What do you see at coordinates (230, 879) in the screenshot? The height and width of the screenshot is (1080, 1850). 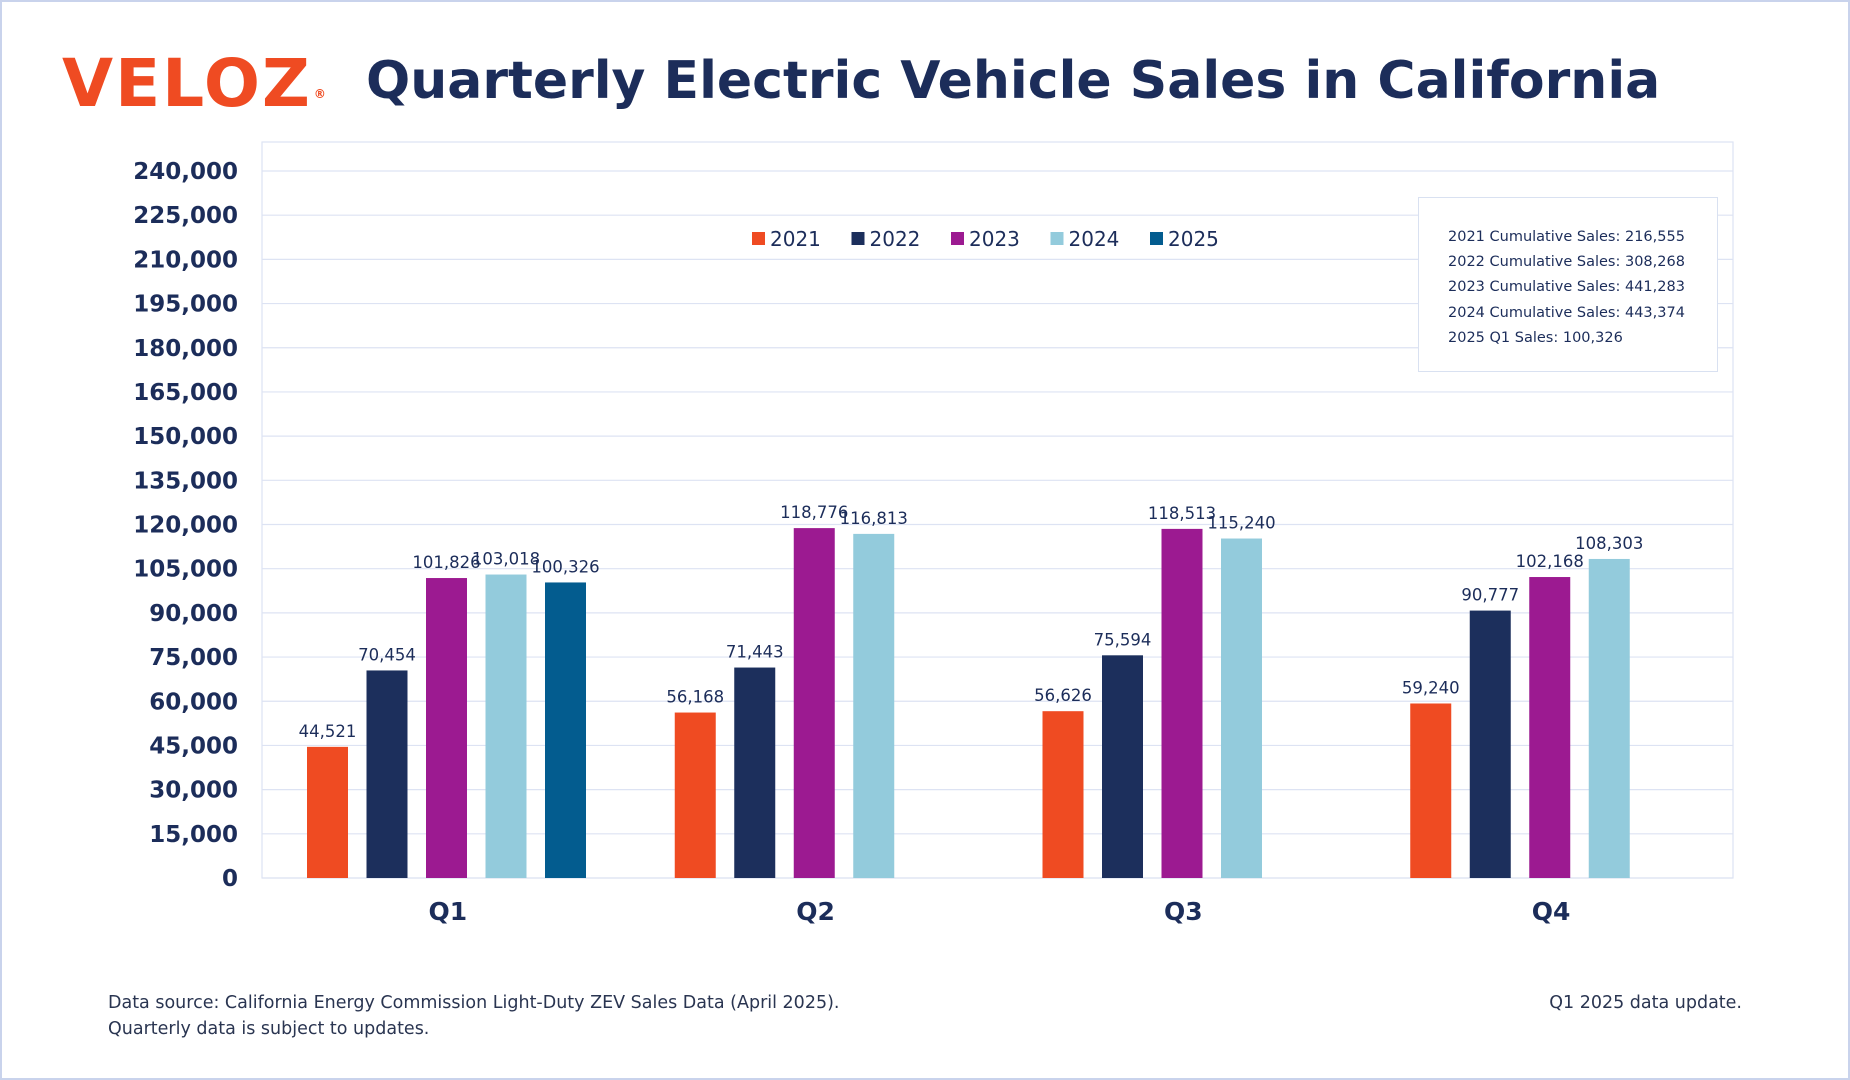 I see `y-tick-label: 0` at bounding box center [230, 879].